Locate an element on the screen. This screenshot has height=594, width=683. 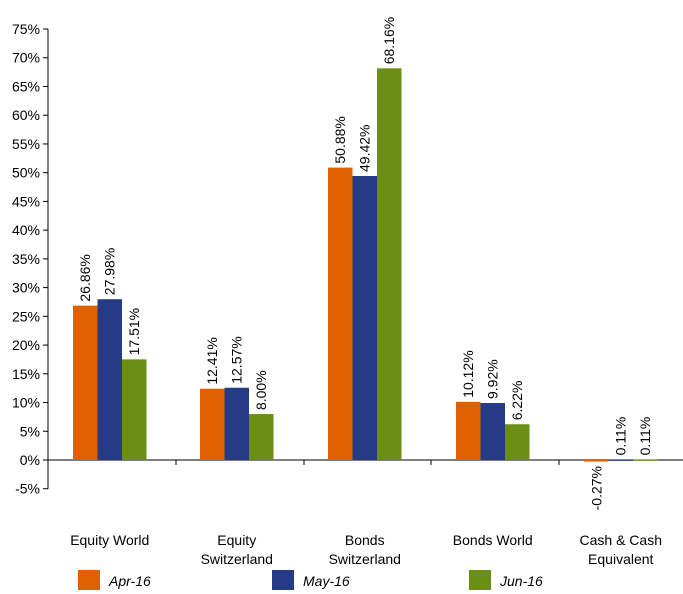
y-tick-label: 30% is located at coordinates (26, 288).